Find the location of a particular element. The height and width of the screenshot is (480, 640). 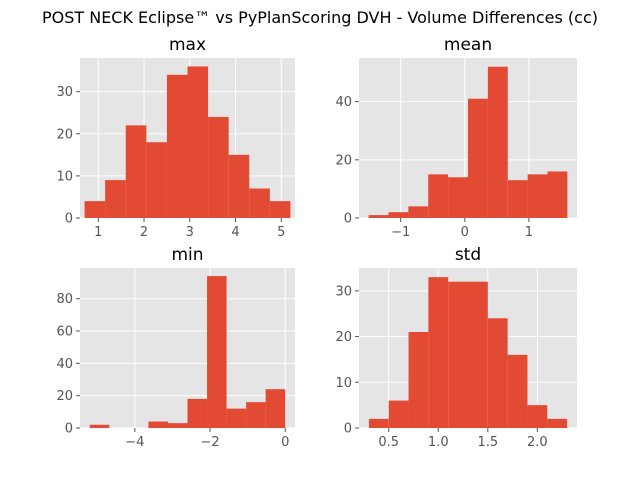

subplot-title: max is located at coordinates (187, 45).